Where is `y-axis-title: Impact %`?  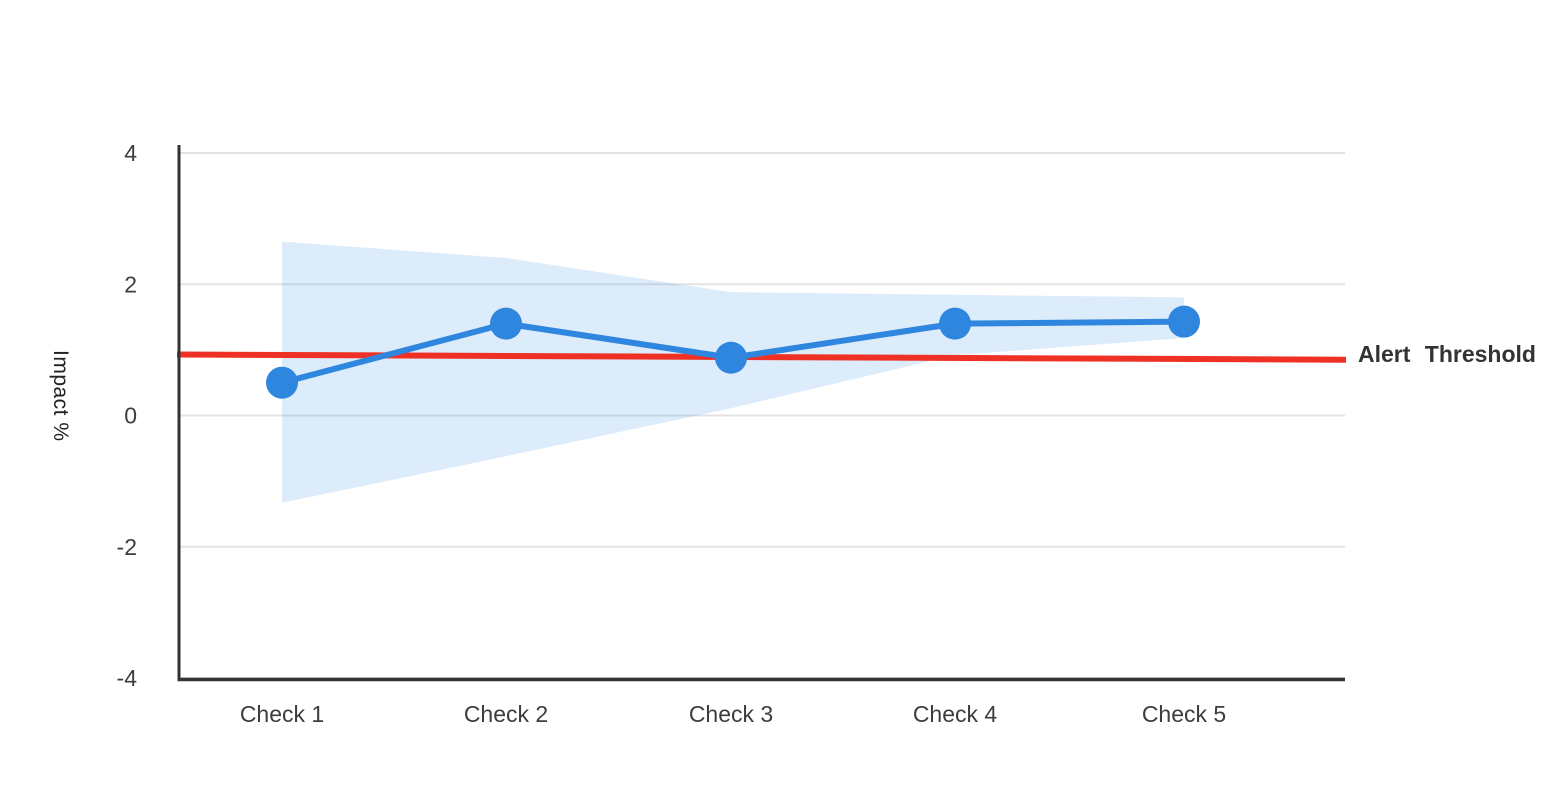
y-axis-title: Impact % is located at coordinates (60, 396).